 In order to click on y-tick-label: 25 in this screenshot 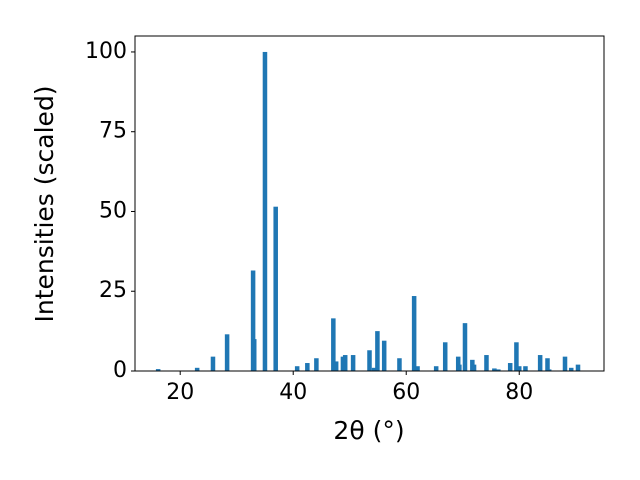, I will do `click(113, 290)`.